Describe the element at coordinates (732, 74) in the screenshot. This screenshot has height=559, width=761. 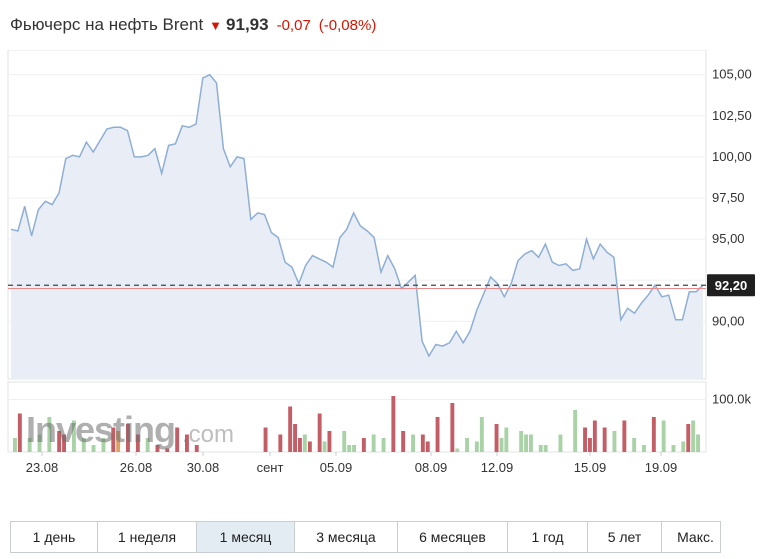
I see `y-tick-label: 105,00` at that location.